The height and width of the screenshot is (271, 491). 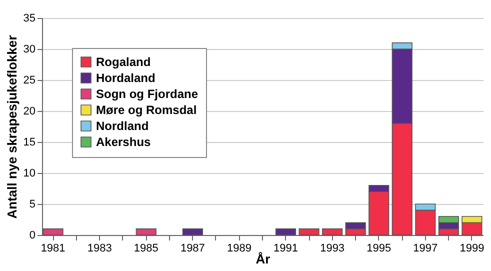 I want to click on y-axis-title: Antall nye skrapesjukeflokker, so click(x=12, y=127).